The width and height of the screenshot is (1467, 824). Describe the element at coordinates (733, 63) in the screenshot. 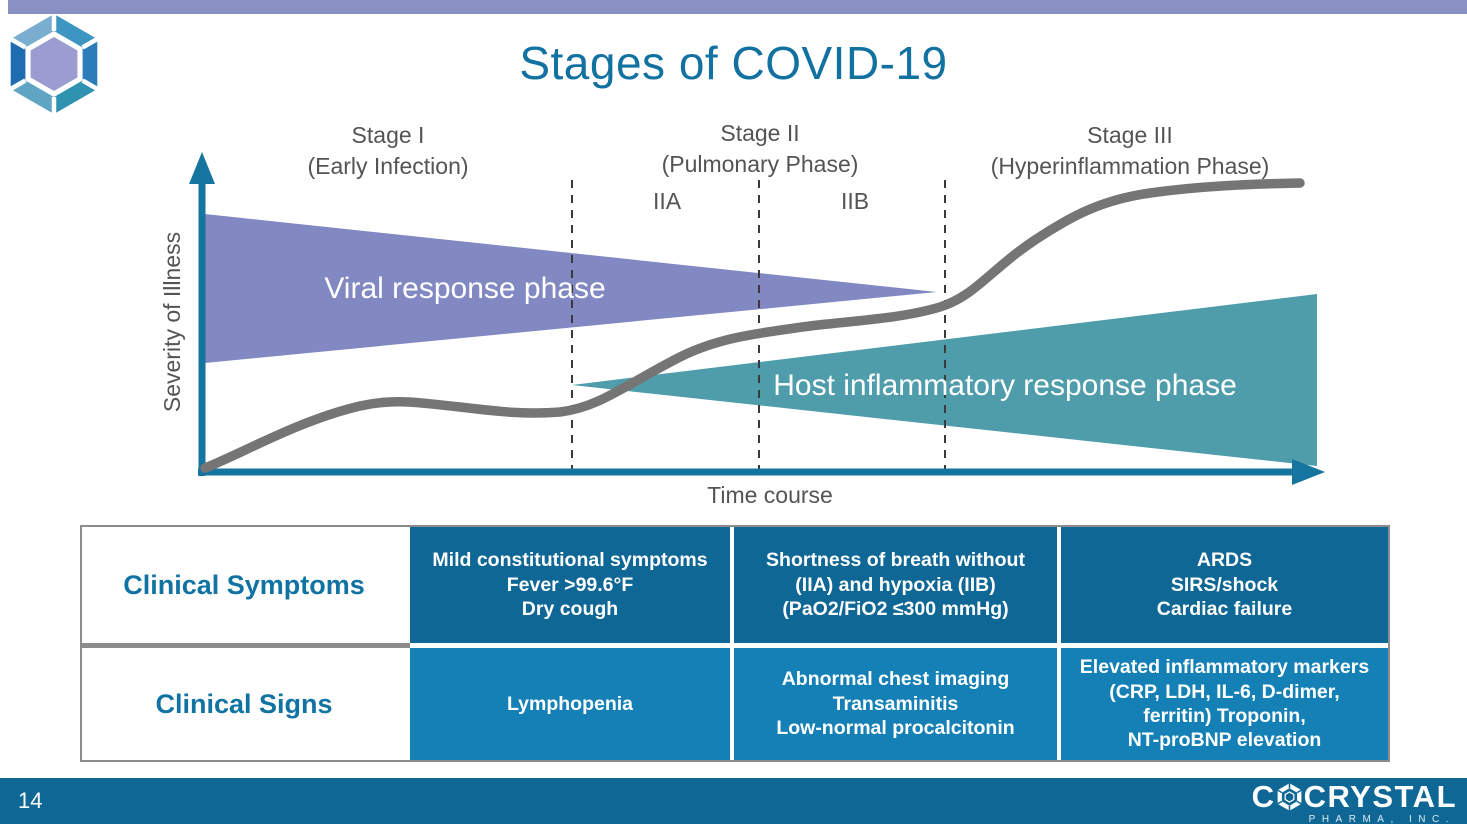

I see `slide-title: Stages of COVID-19` at that location.